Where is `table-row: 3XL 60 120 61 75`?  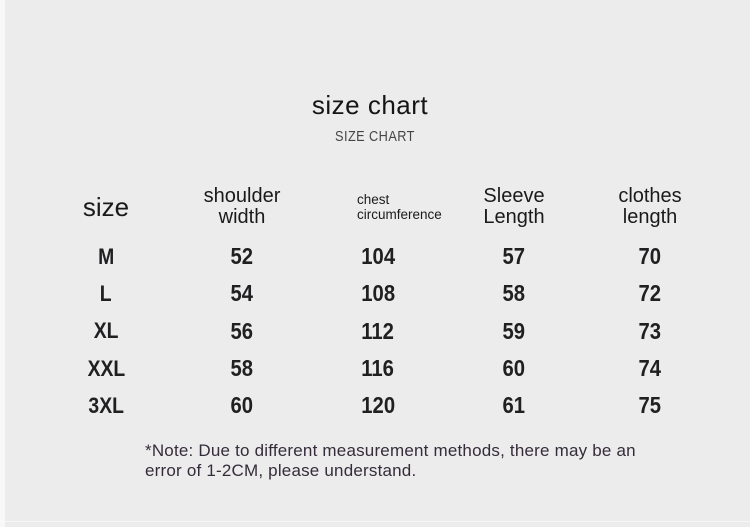
table-row: 3XL 60 120 61 75 is located at coordinates (378, 405).